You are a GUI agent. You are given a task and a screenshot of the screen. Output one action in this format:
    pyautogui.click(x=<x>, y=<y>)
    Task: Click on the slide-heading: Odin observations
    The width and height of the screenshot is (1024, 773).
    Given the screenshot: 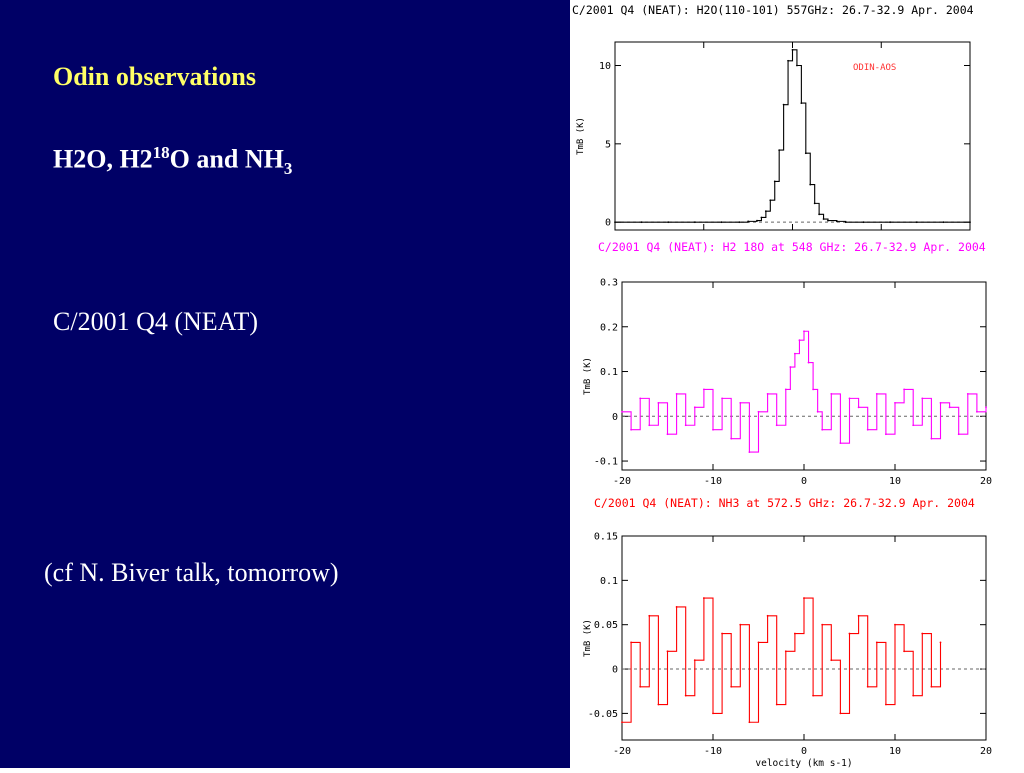 What is the action you would take?
    pyautogui.click(x=154, y=76)
    